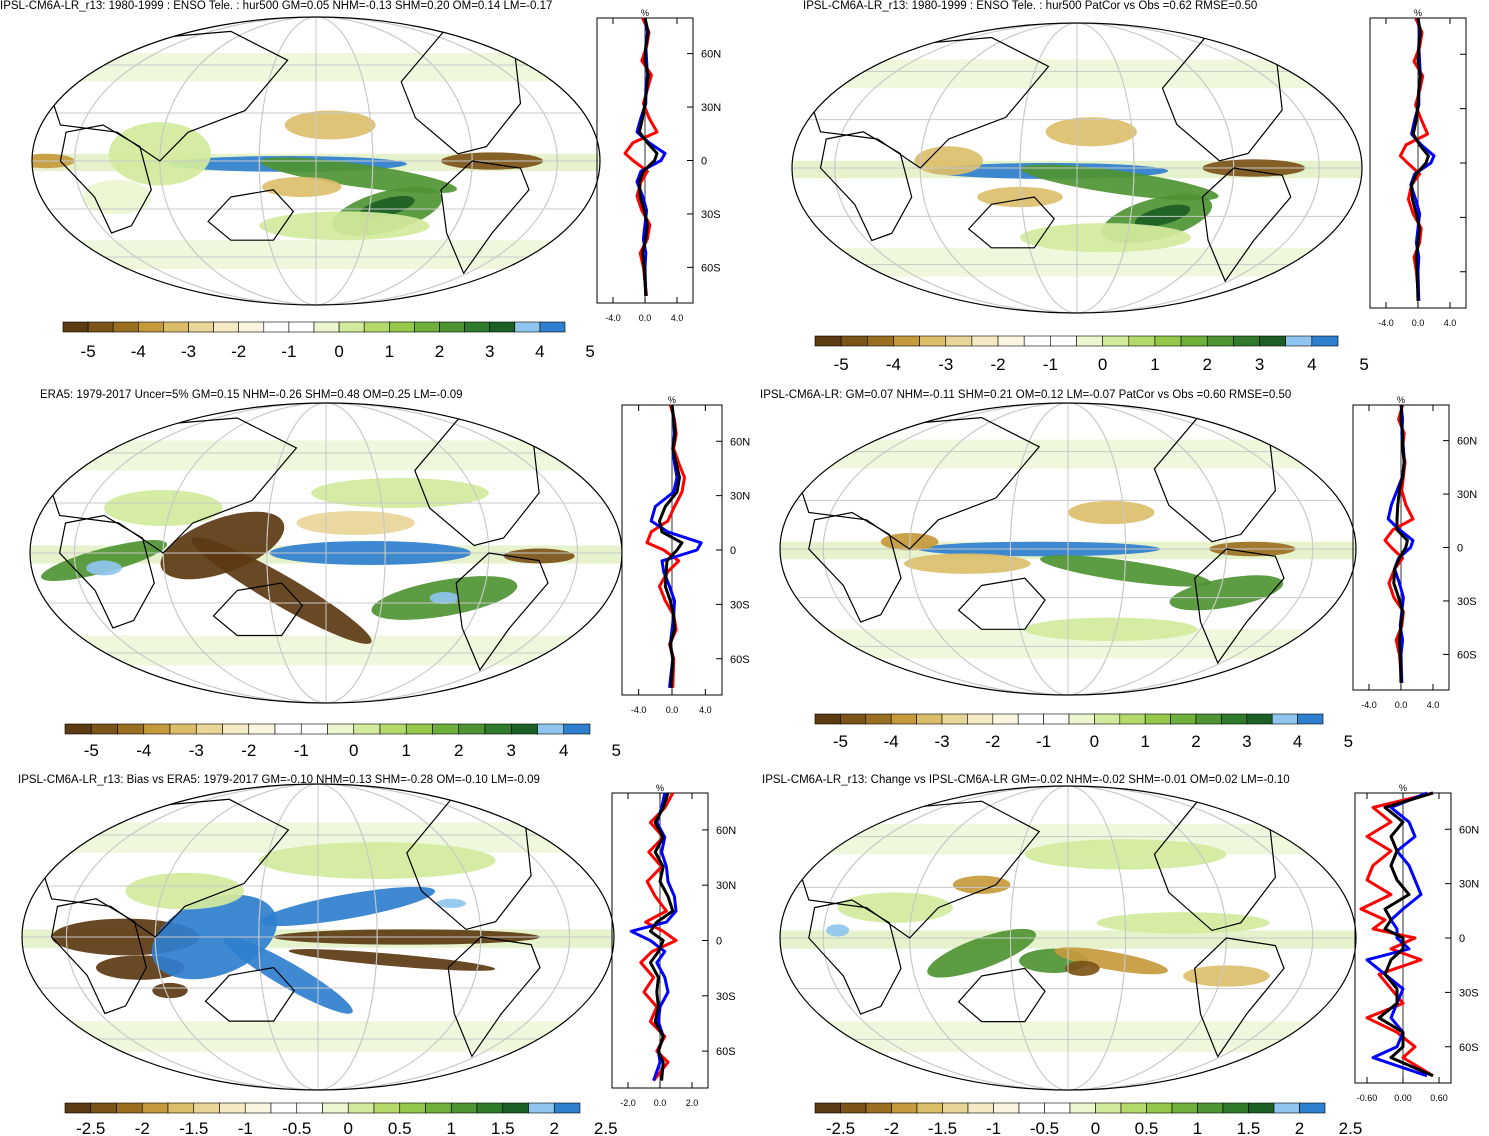 The image size is (1489, 1136). Describe the element at coordinates (193, 1127) in the screenshot. I see `colorbar-label: -1.5` at that location.